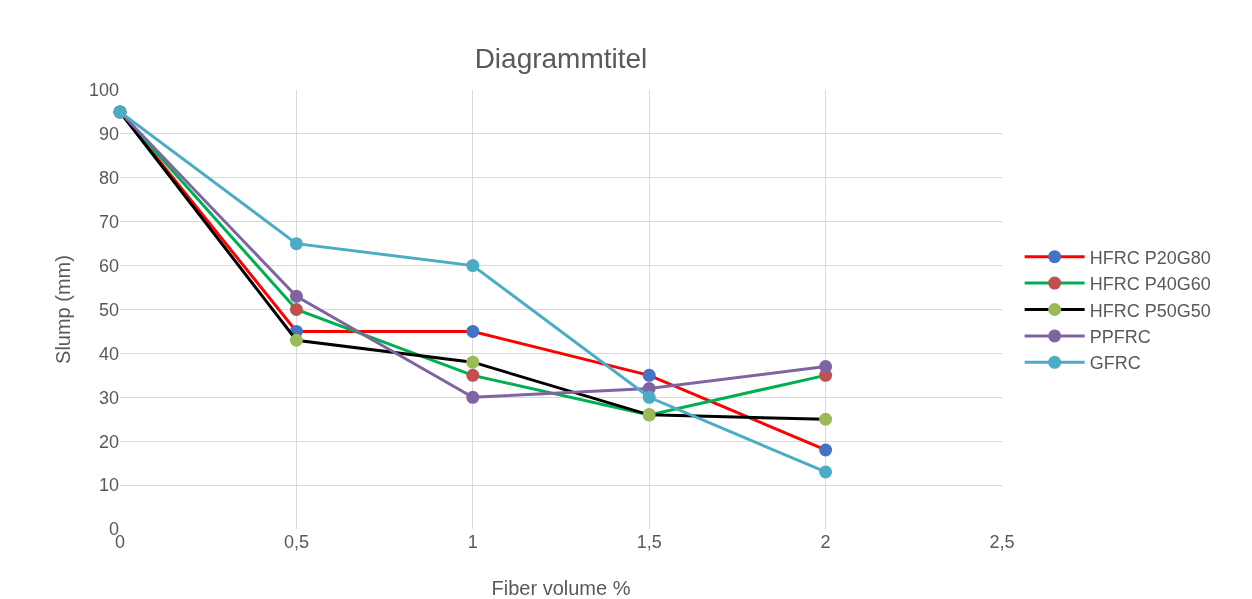 The image size is (1252, 599). What do you see at coordinates (561, 58) in the screenshot?
I see `chart-title: Diagrammtitel` at bounding box center [561, 58].